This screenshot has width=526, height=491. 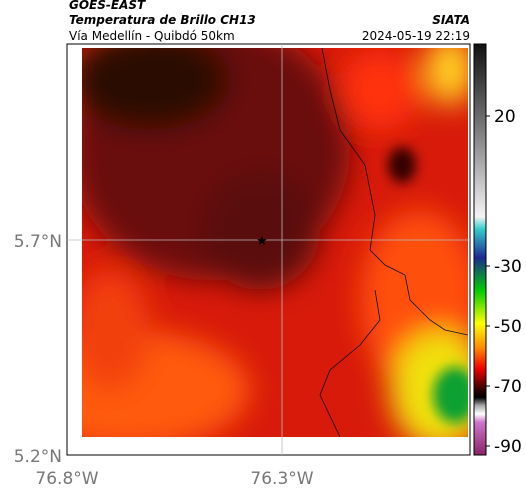 I want to click on lon-label: 76.8°W, so click(x=66, y=479).